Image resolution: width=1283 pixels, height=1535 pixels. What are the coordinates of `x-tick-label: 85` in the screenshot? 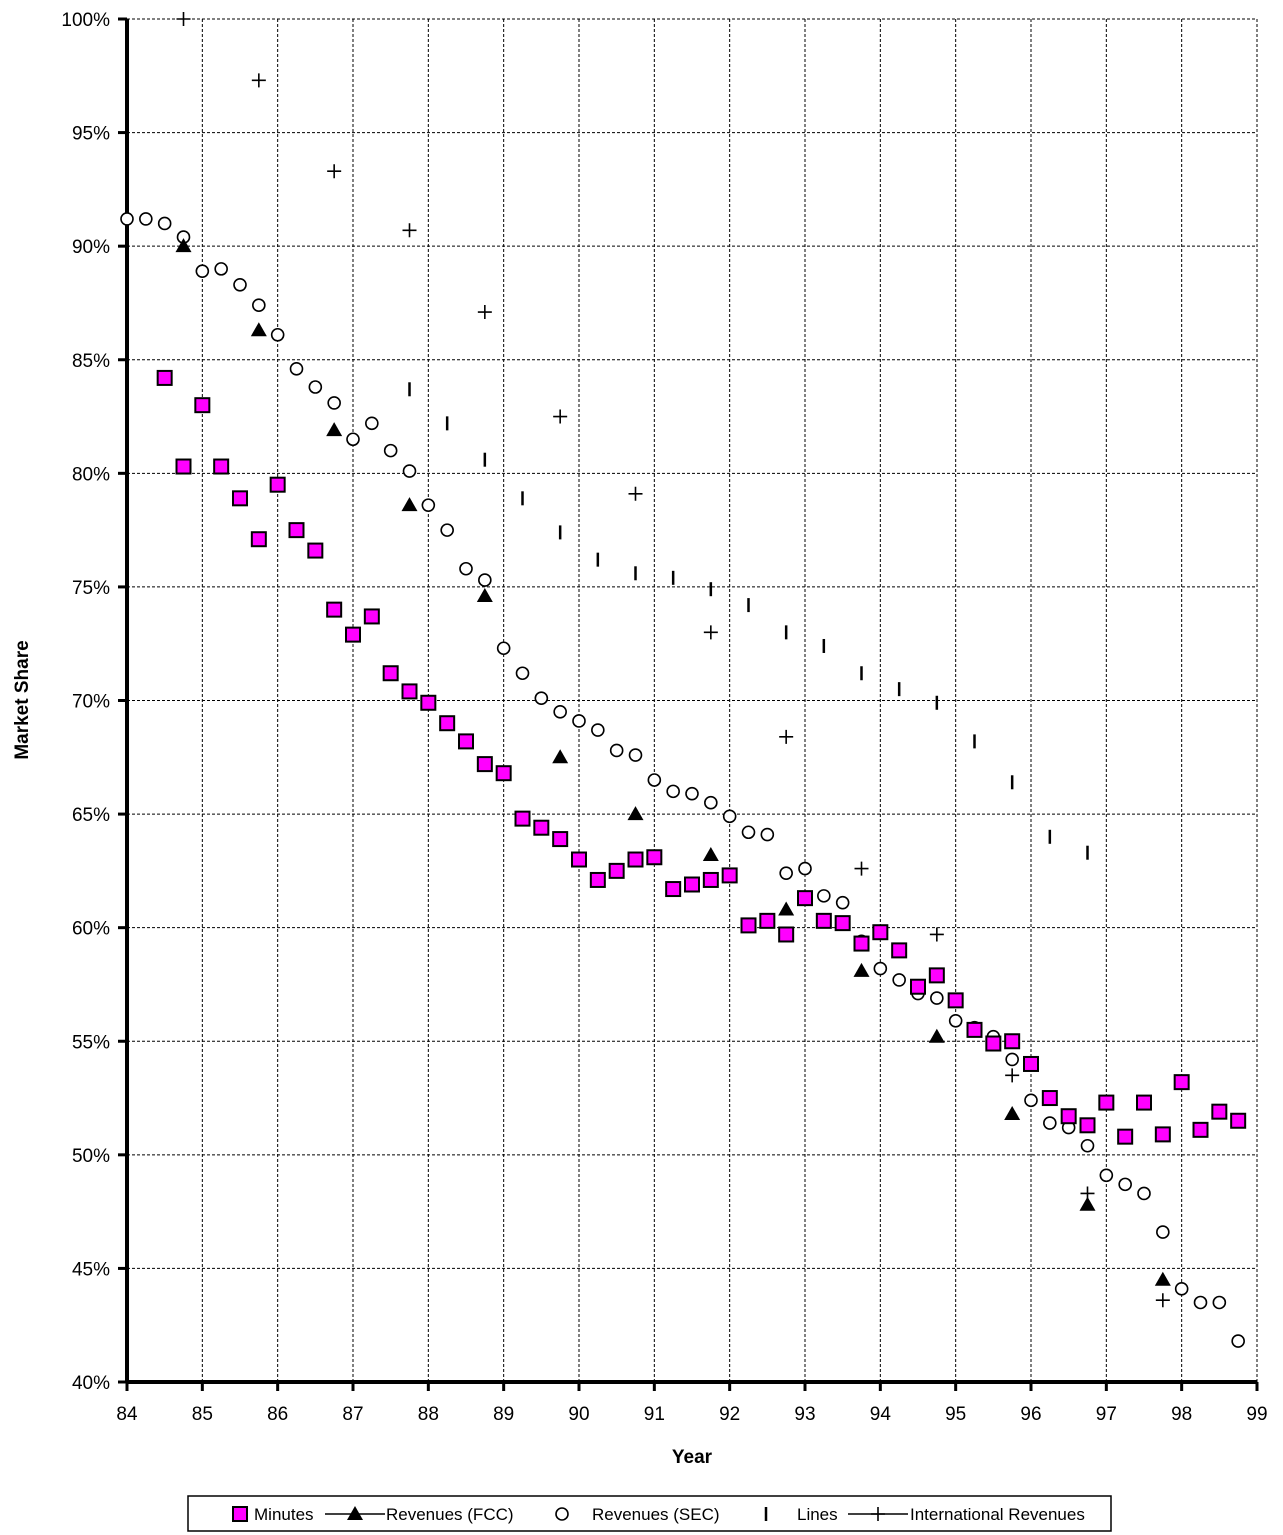 It's located at (202, 1414).